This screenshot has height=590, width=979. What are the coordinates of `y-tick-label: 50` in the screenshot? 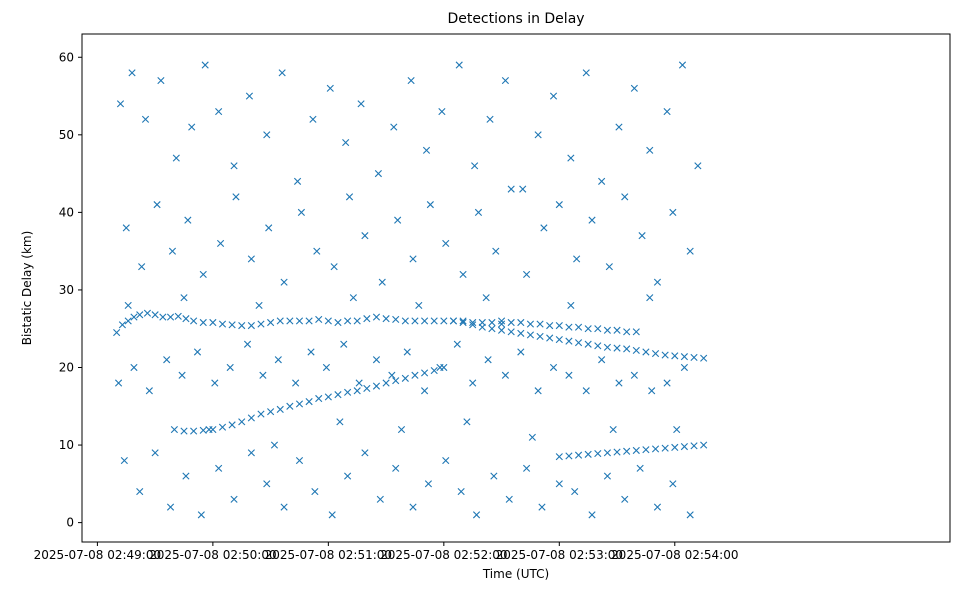 It's located at (66, 135).